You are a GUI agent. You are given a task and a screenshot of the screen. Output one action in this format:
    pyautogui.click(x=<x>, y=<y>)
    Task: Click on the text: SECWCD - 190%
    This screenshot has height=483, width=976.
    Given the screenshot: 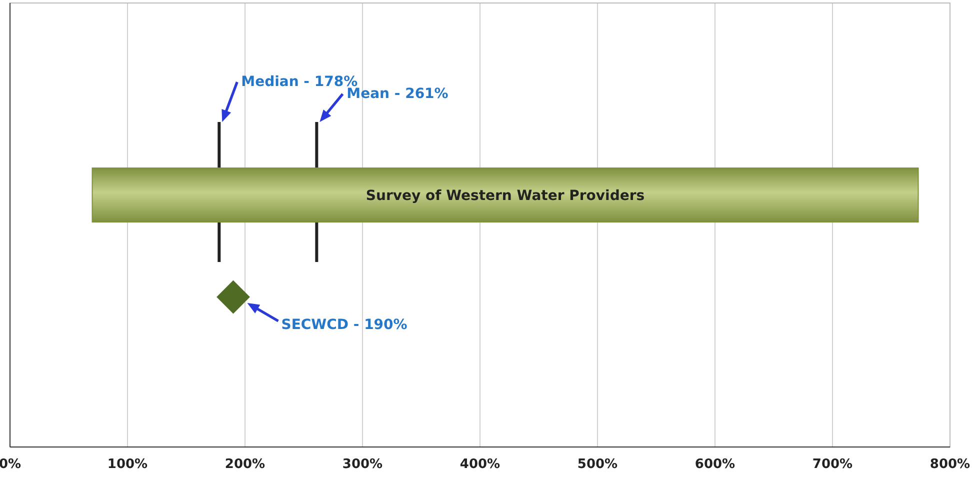 What is the action you would take?
    pyautogui.click(x=344, y=325)
    